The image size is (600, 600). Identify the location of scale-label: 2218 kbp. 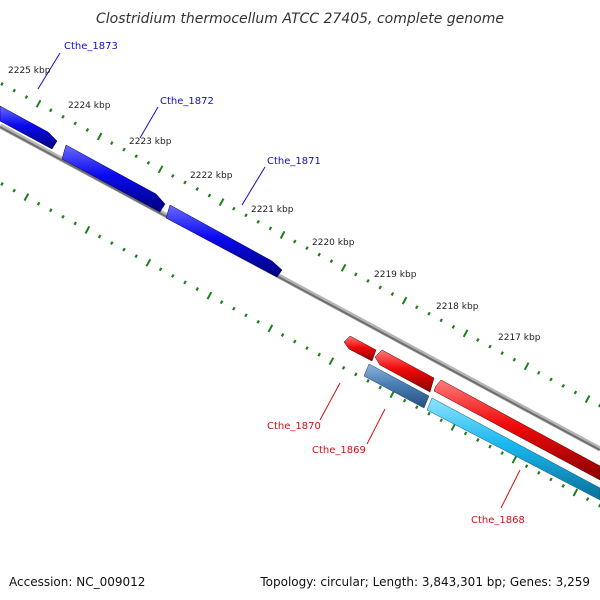
(457, 307).